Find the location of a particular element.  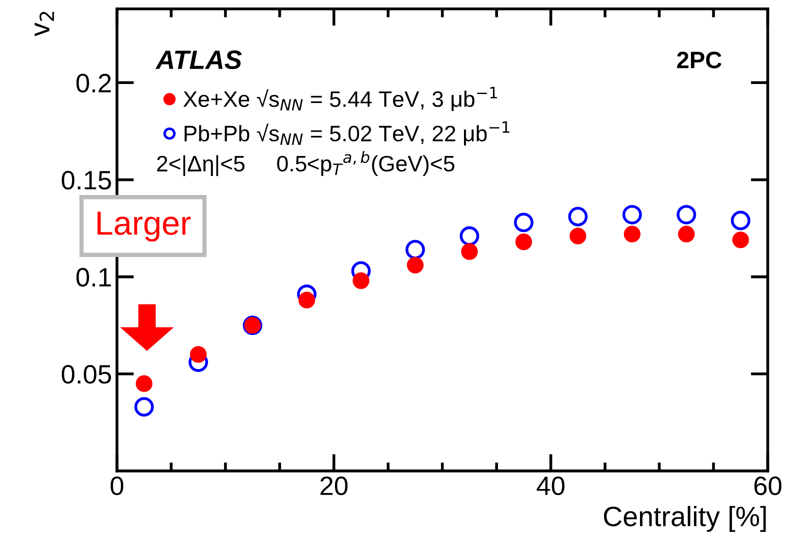

annotation: ATLAS is located at coordinates (198, 60).